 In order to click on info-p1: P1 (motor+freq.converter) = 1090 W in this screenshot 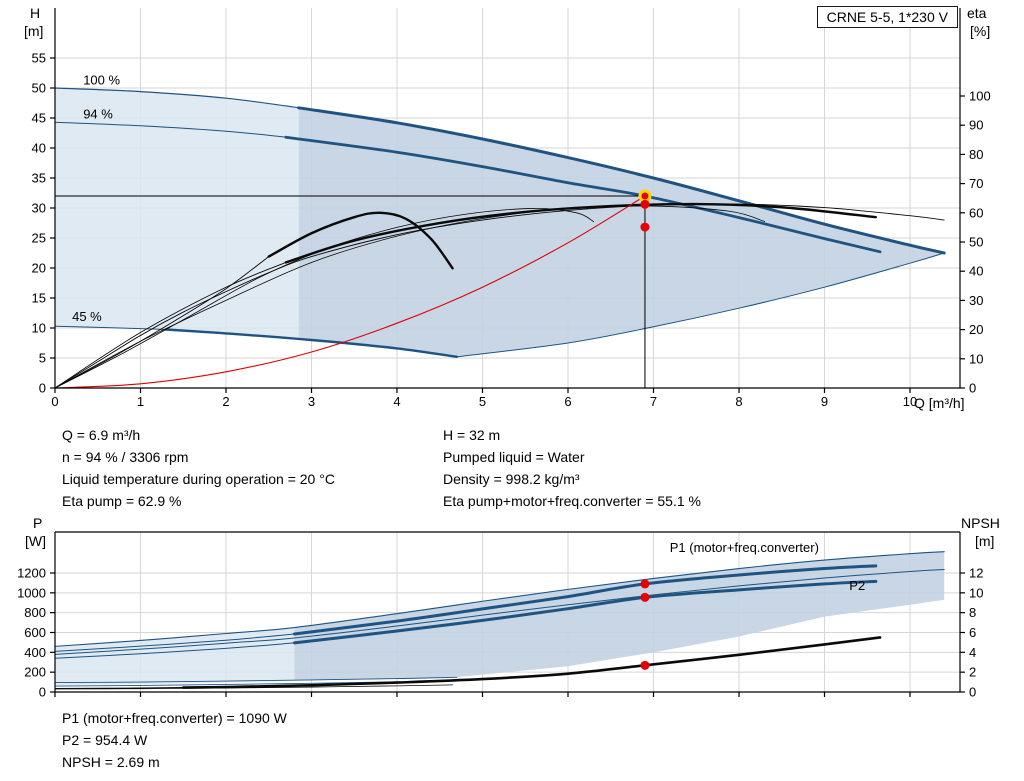, I will do `click(174, 718)`.